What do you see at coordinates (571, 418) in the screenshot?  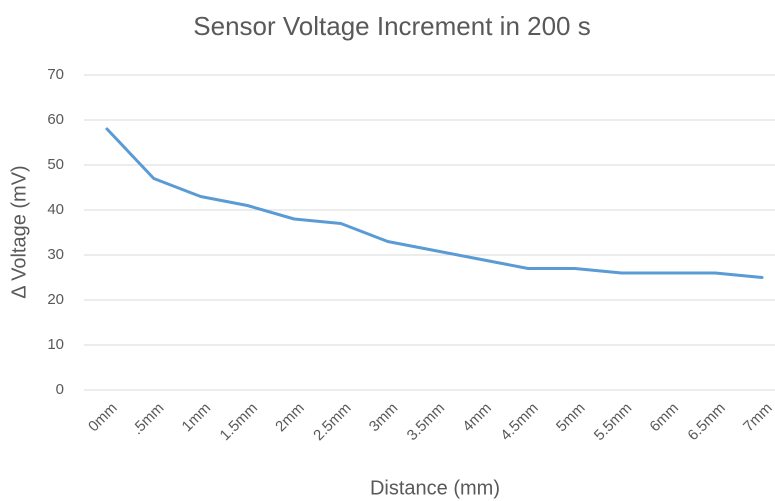 I see `x-tick-label: 5mm` at bounding box center [571, 418].